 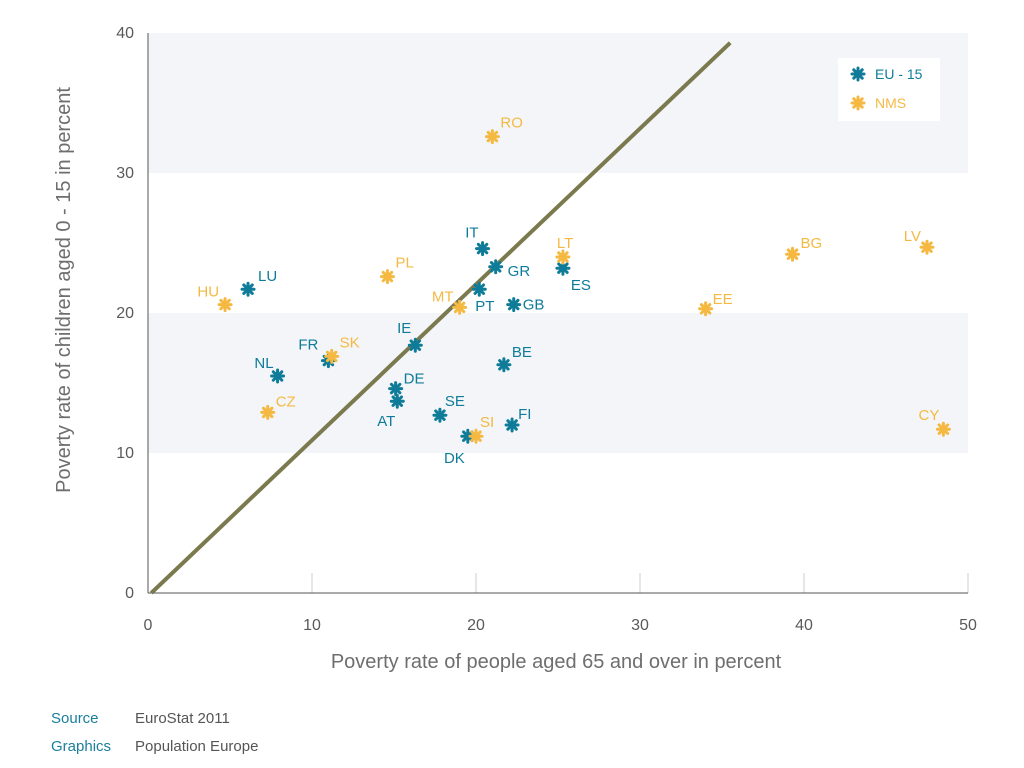 What do you see at coordinates (182, 718) in the screenshot?
I see `source-value: EuroStat 2011` at bounding box center [182, 718].